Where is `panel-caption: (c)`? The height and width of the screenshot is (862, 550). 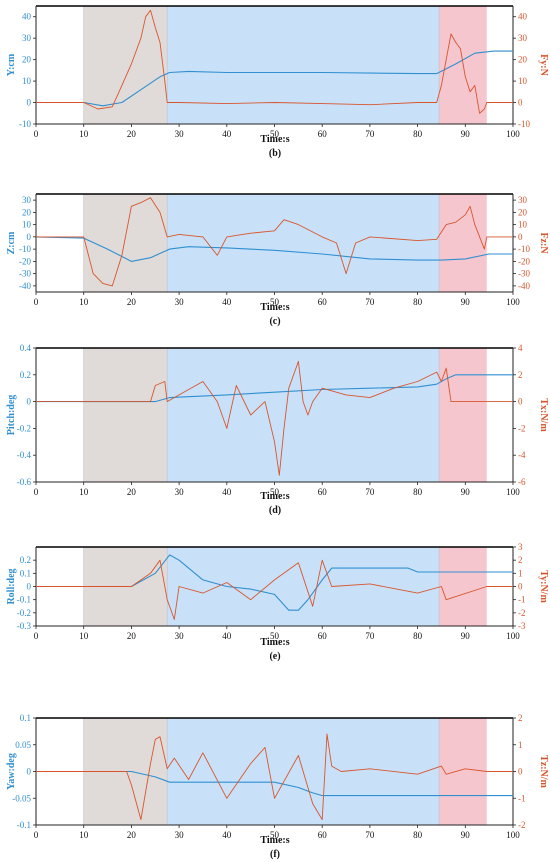 panel-caption: (c) is located at coordinates (274, 321).